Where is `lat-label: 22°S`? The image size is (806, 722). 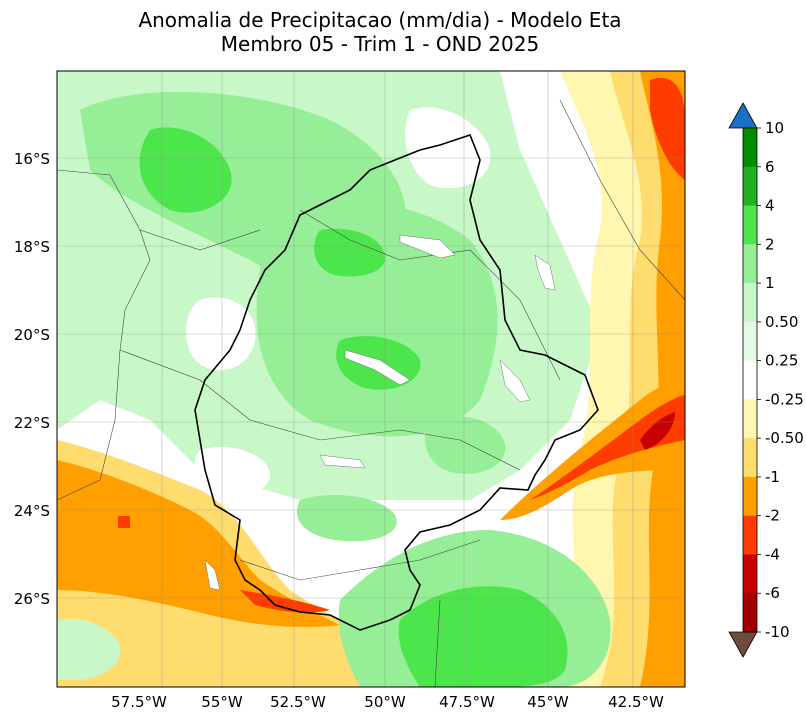
lat-label: 22°S is located at coordinates (32, 423).